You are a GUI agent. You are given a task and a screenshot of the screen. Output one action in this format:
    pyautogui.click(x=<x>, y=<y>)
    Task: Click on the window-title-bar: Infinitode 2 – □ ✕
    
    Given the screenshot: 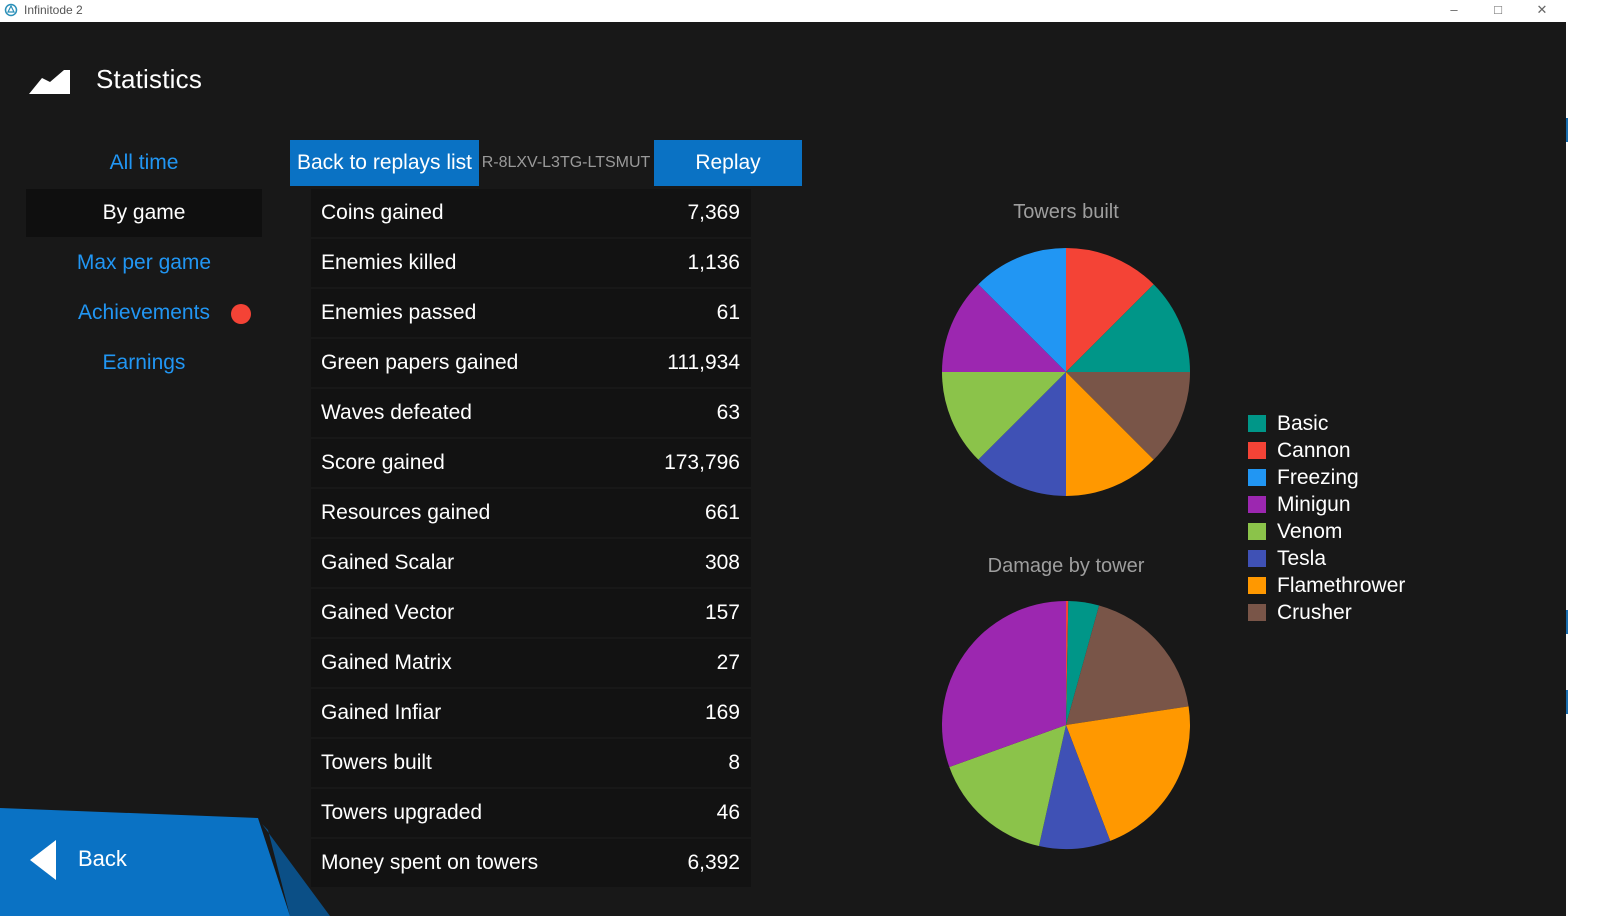 What is the action you would take?
    pyautogui.click(x=799, y=11)
    